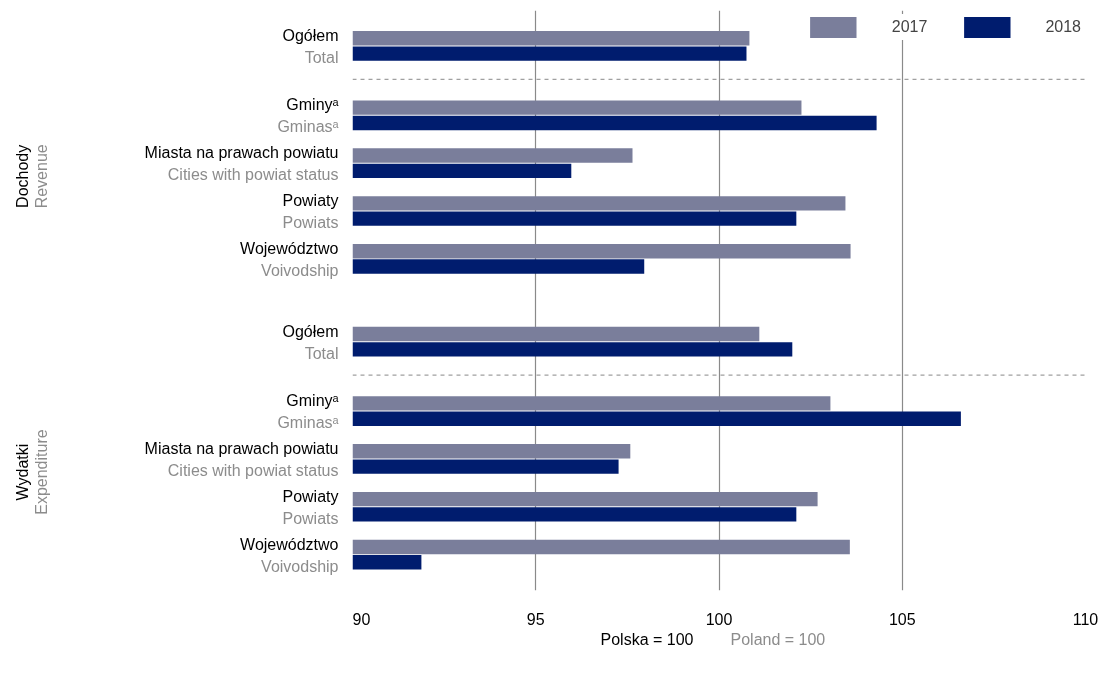 The height and width of the screenshot is (683, 1100). I want to click on x-tick-label: 100, so click(719, 619).